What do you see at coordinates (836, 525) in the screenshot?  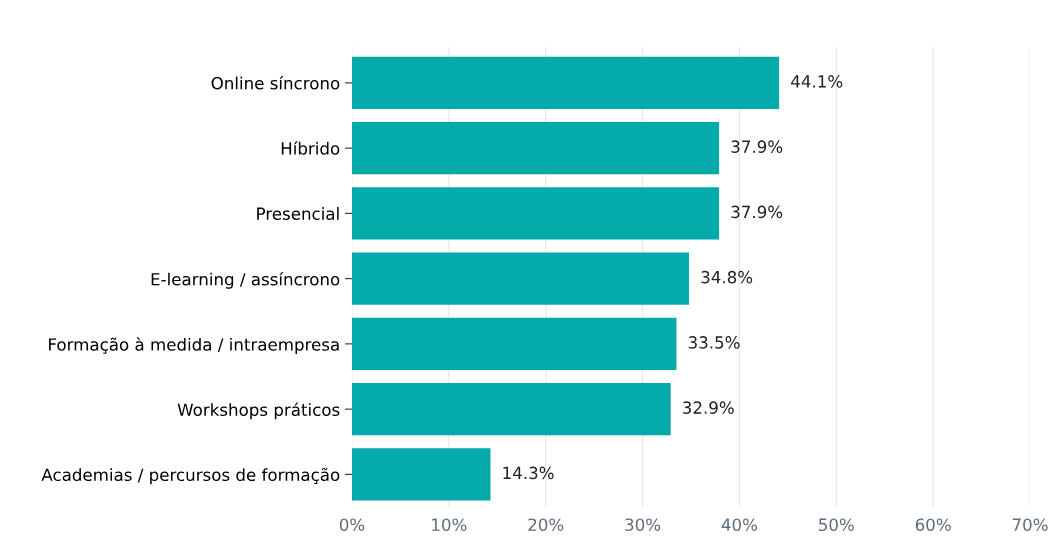 I see `x-tick-label: 50%` at bounding box center [836, 525].